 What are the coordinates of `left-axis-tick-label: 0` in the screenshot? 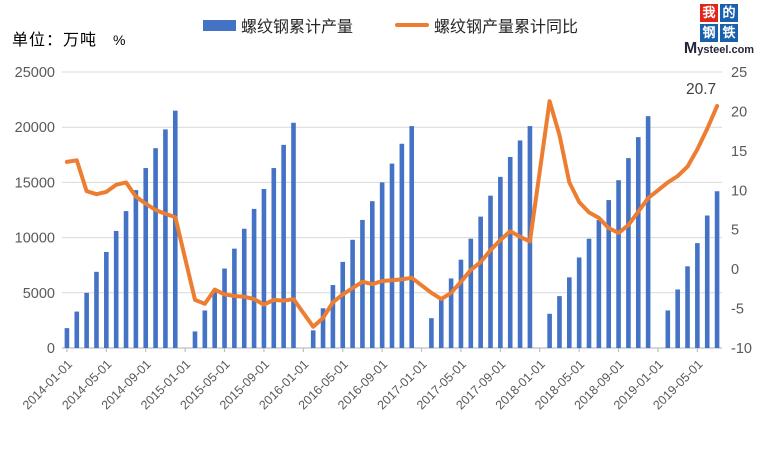 It's located at (51, 349).